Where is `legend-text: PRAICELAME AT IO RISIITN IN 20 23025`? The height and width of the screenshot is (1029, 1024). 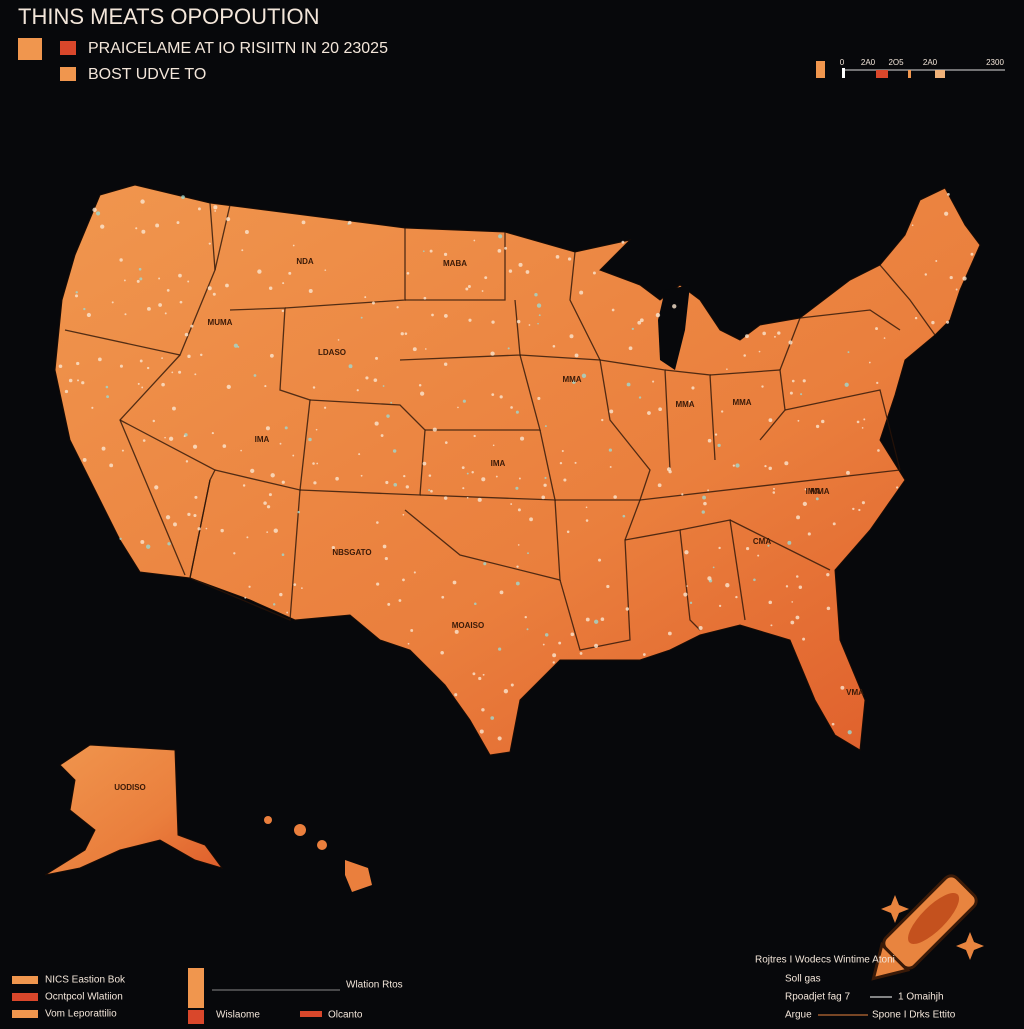
legend-text: PRAICELAME AT IO RISIITN IN 20 23025 is located at coordinates (238, 48).